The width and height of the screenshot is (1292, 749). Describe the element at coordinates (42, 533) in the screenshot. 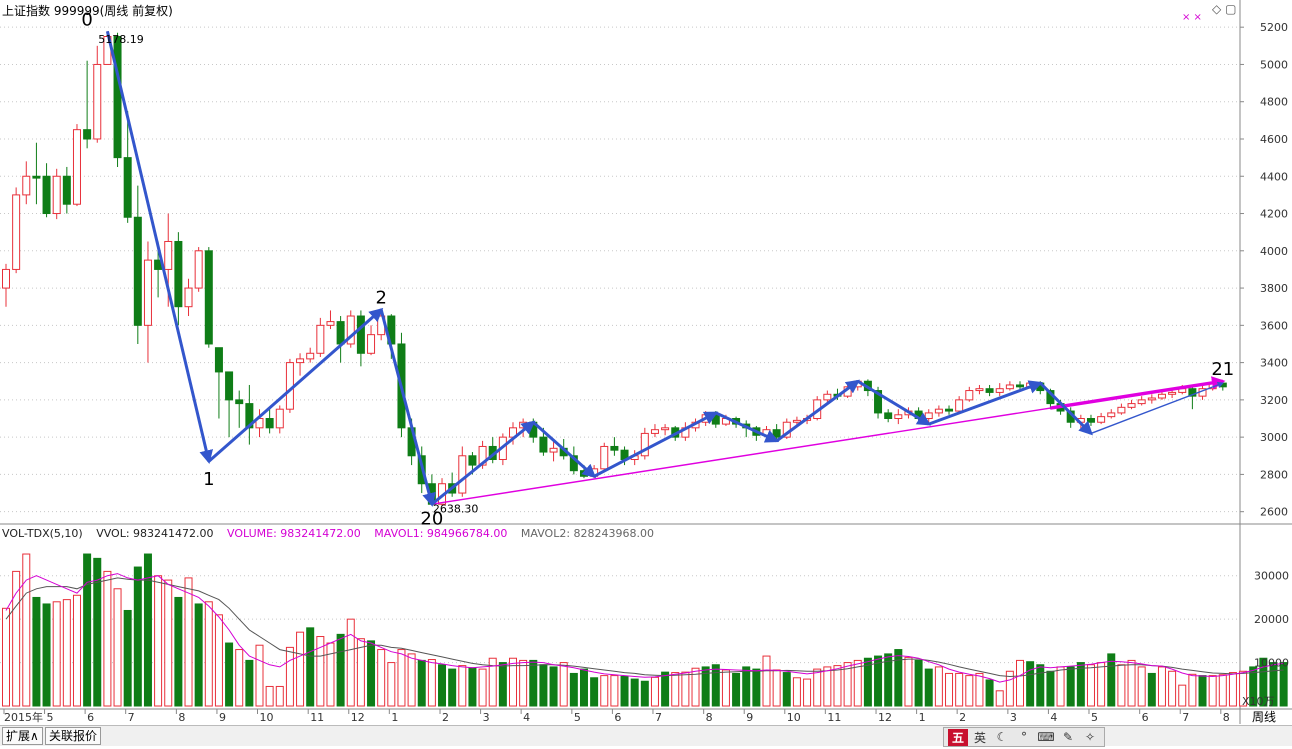

I see `indicator-name: VOL-TDX(5,10)` at that location.